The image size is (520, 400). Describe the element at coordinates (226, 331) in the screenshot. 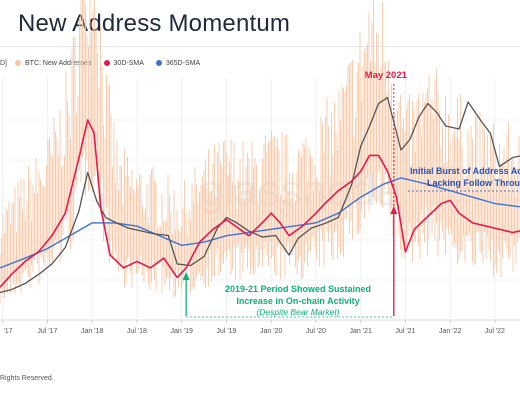

I see `tick-label: Jul '19` at that location.